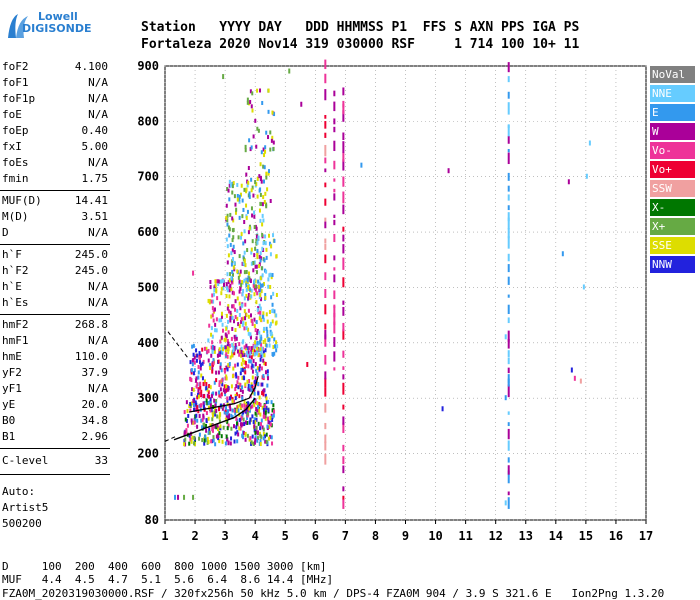 This screenshot has width=700, height=600. Describe the element at coordinates (225, 536) in the screenshot. I see `x-tick-label: 3` at that location.